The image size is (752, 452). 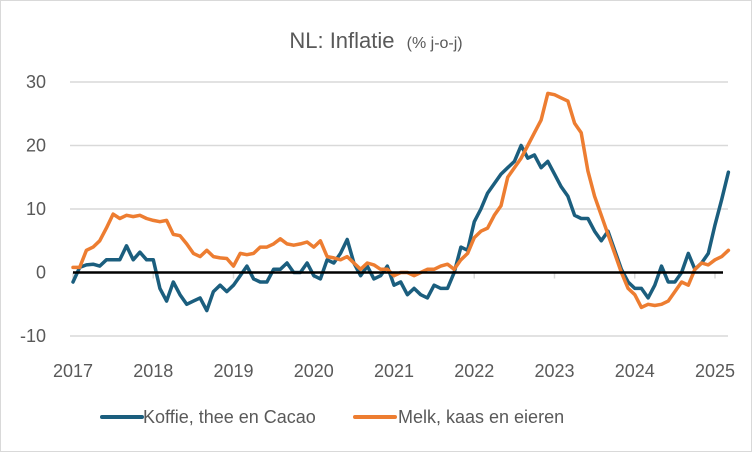 I want to click on legend-label: Koffie, thee en Cacao, so click(x=229, y=417).